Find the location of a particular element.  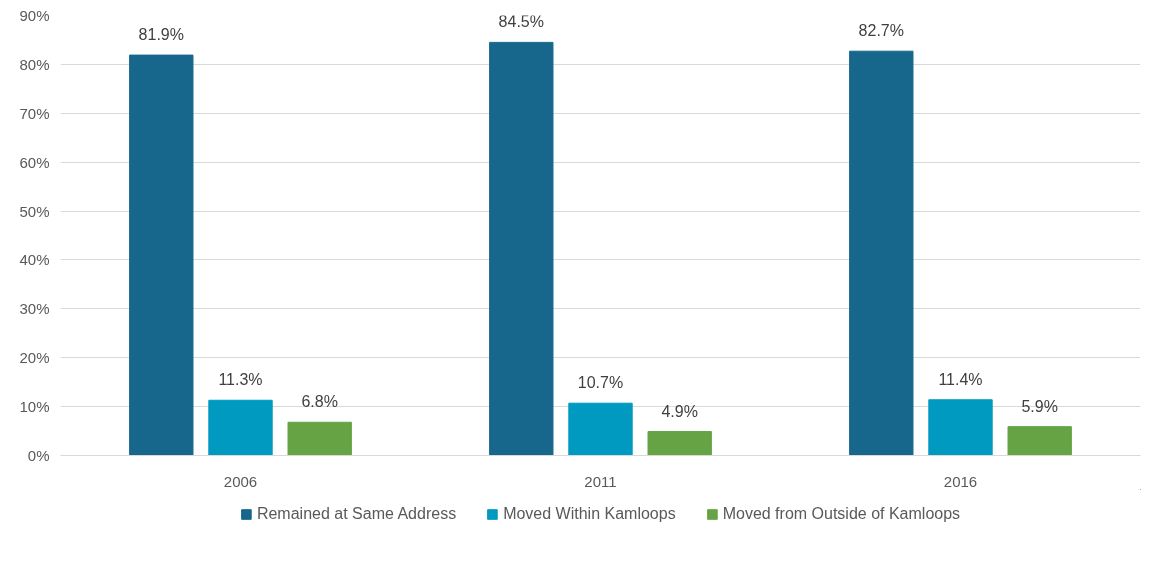

data-label: 81.9% is located at coordinates (161, 35).